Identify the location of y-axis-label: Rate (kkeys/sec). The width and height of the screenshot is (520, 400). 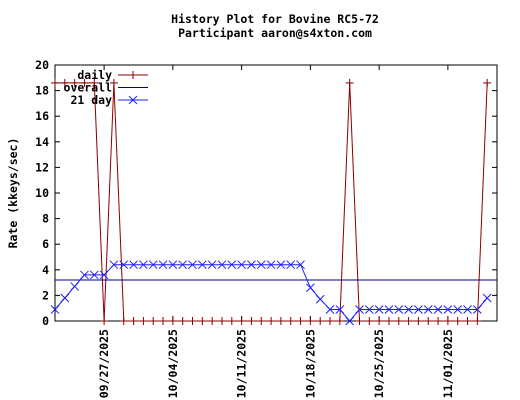
(13, 193).